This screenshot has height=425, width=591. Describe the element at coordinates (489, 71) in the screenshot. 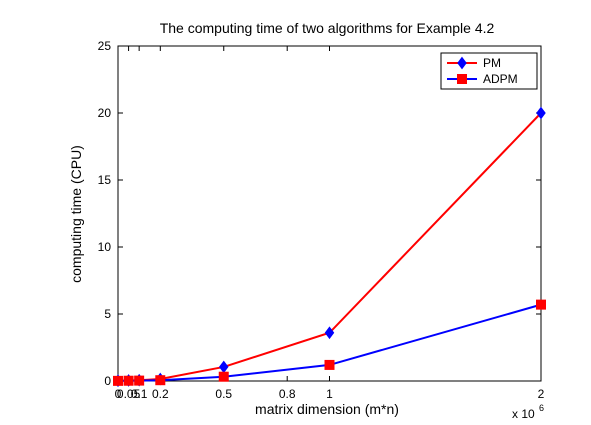

I see `legend: PM ADPM` at that location.